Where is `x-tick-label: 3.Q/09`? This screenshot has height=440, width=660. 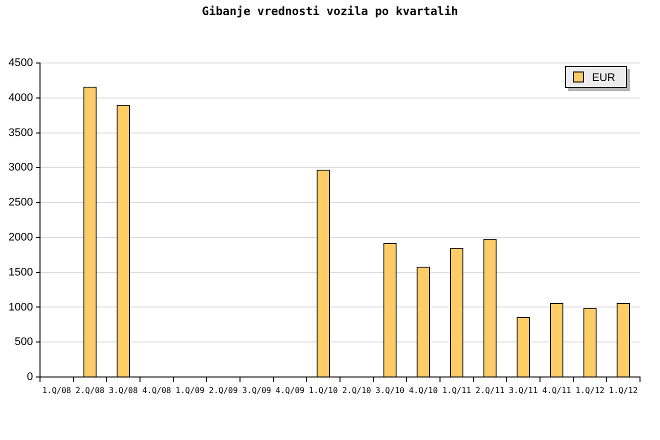 x-tick-label: 3.Q/09 is located at coordinates (257, 390).